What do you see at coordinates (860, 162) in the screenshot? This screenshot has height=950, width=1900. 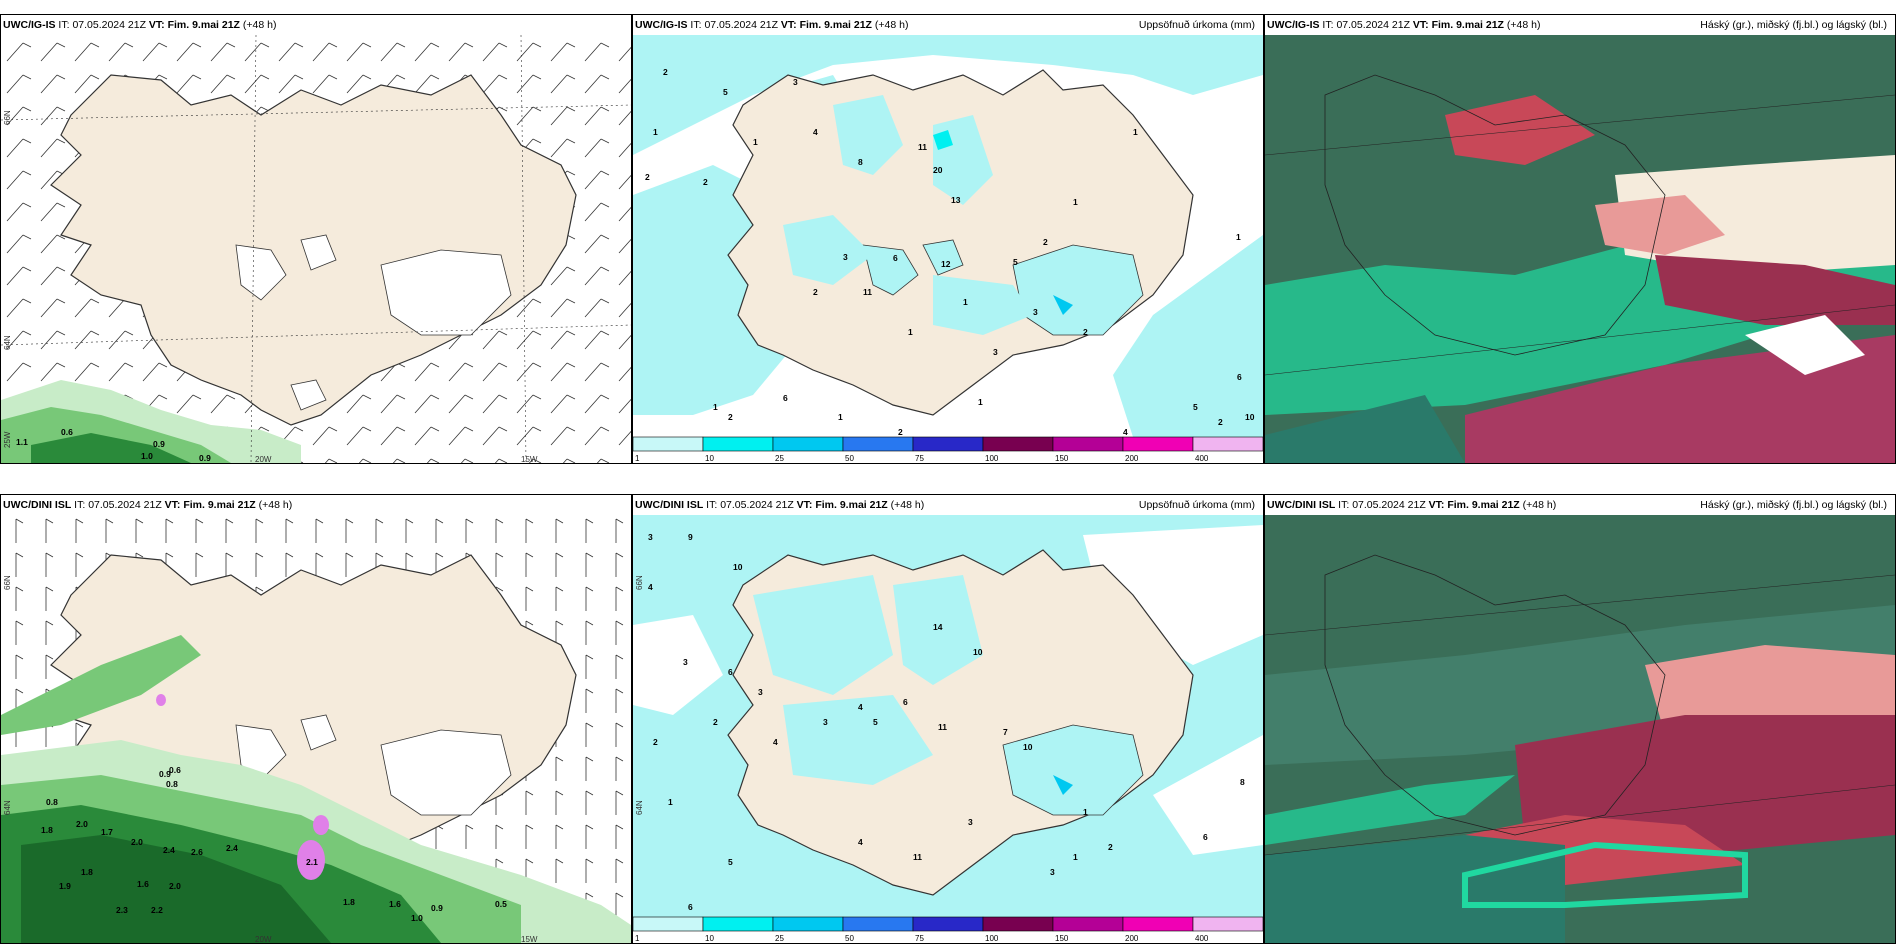 I see `value-label: 8` at bounding box center [860, 162].